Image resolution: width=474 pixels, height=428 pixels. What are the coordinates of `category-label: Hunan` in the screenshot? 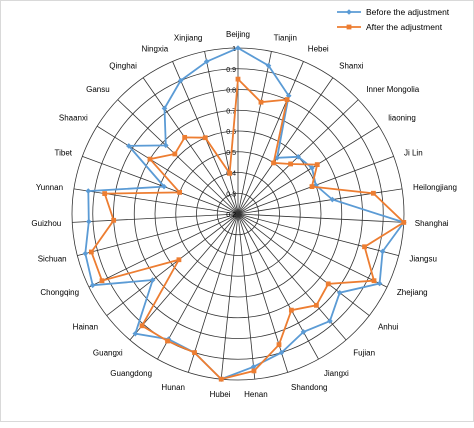 It's located at (173, 387).